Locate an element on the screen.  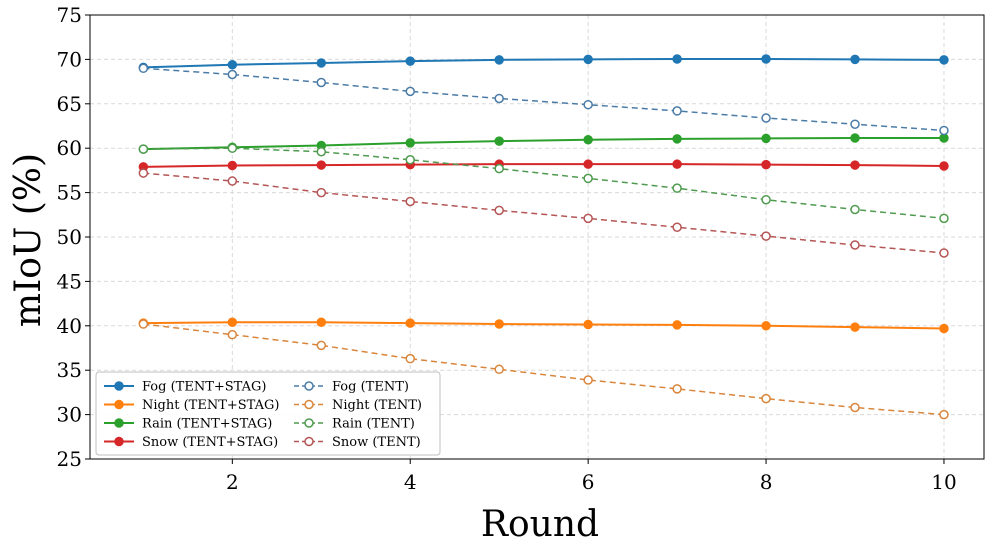
y-tick-label: 75 is located at coordinates (69, 15).